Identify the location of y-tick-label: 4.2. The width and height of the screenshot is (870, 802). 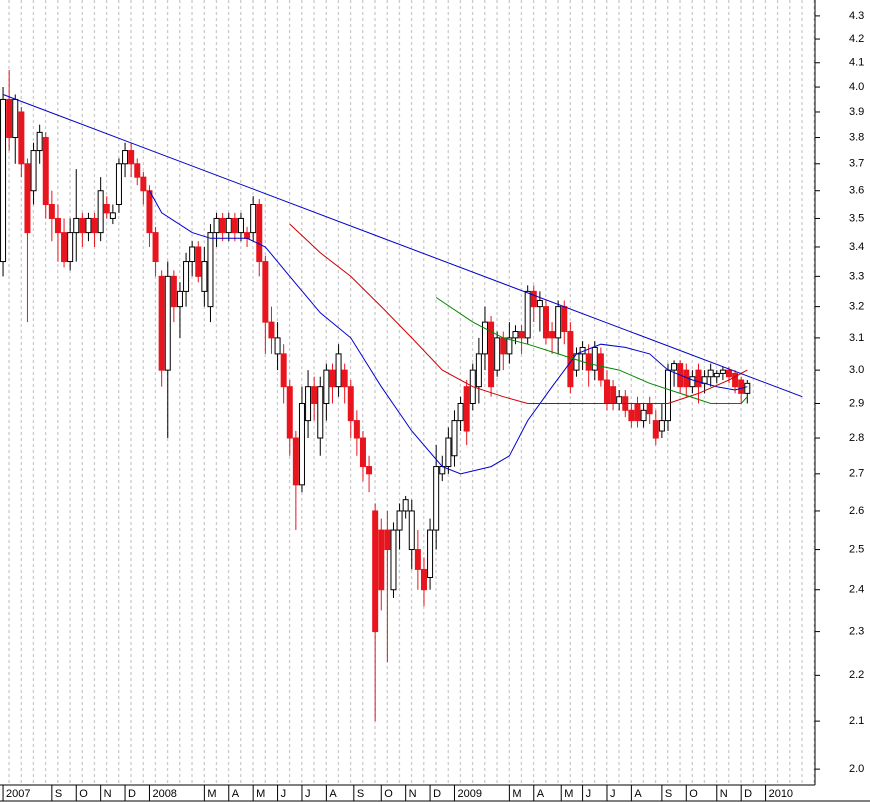
(856, 39).